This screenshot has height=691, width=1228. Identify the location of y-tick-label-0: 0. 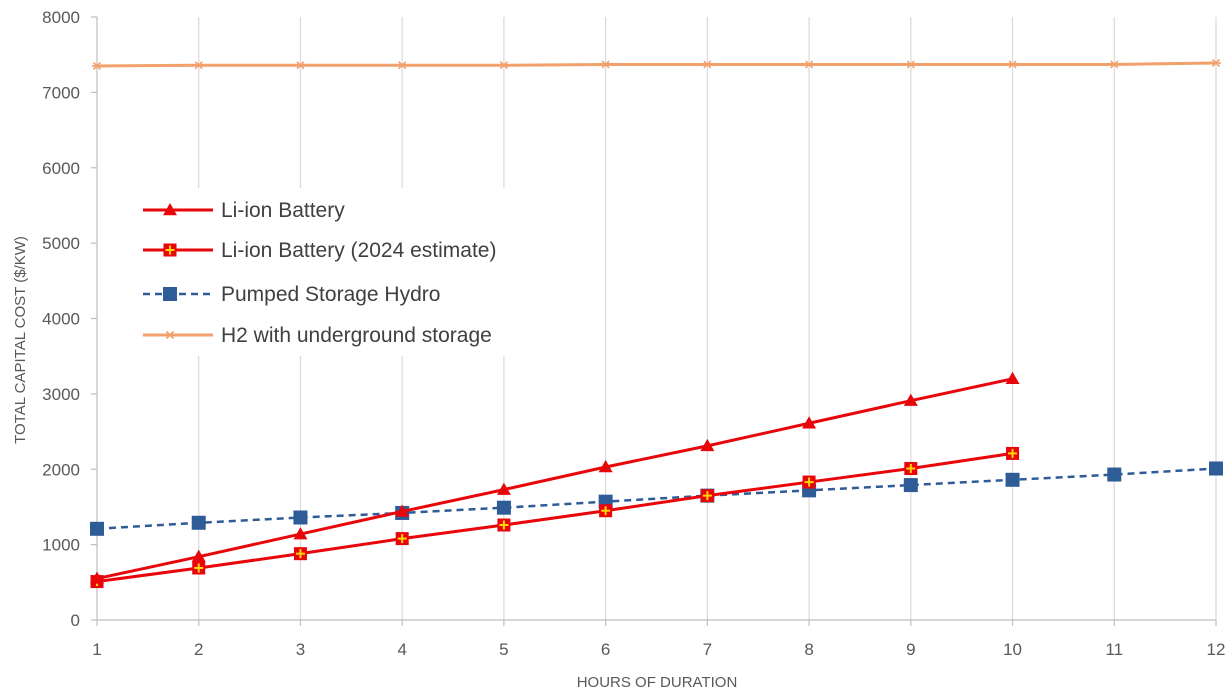
(75, 620).